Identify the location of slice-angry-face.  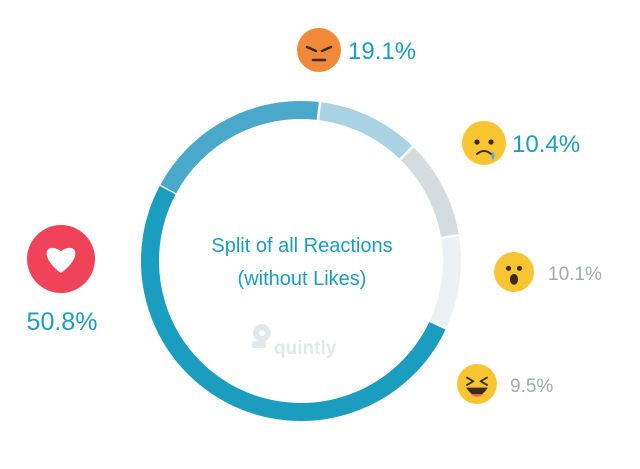
(240, 148).